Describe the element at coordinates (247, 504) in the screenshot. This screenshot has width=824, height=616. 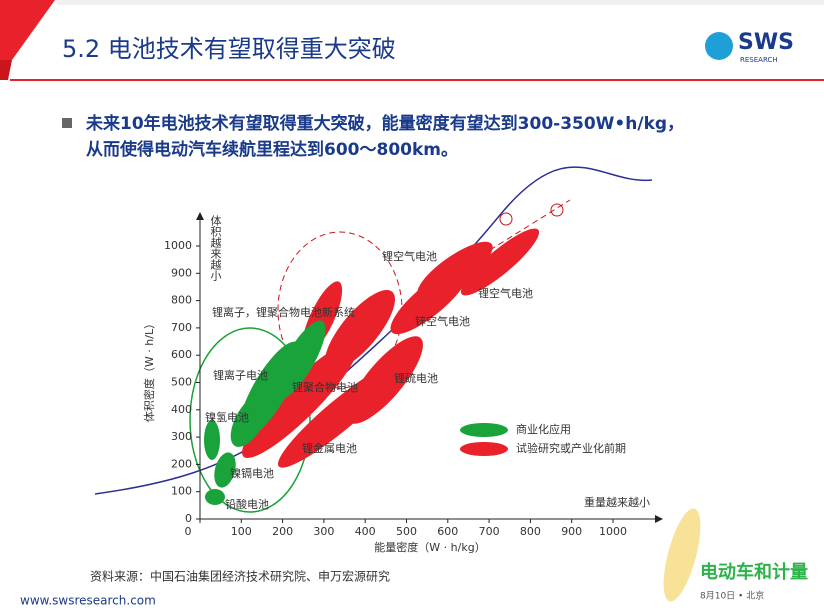
I see `region-label: 铅酸电池` at that location.